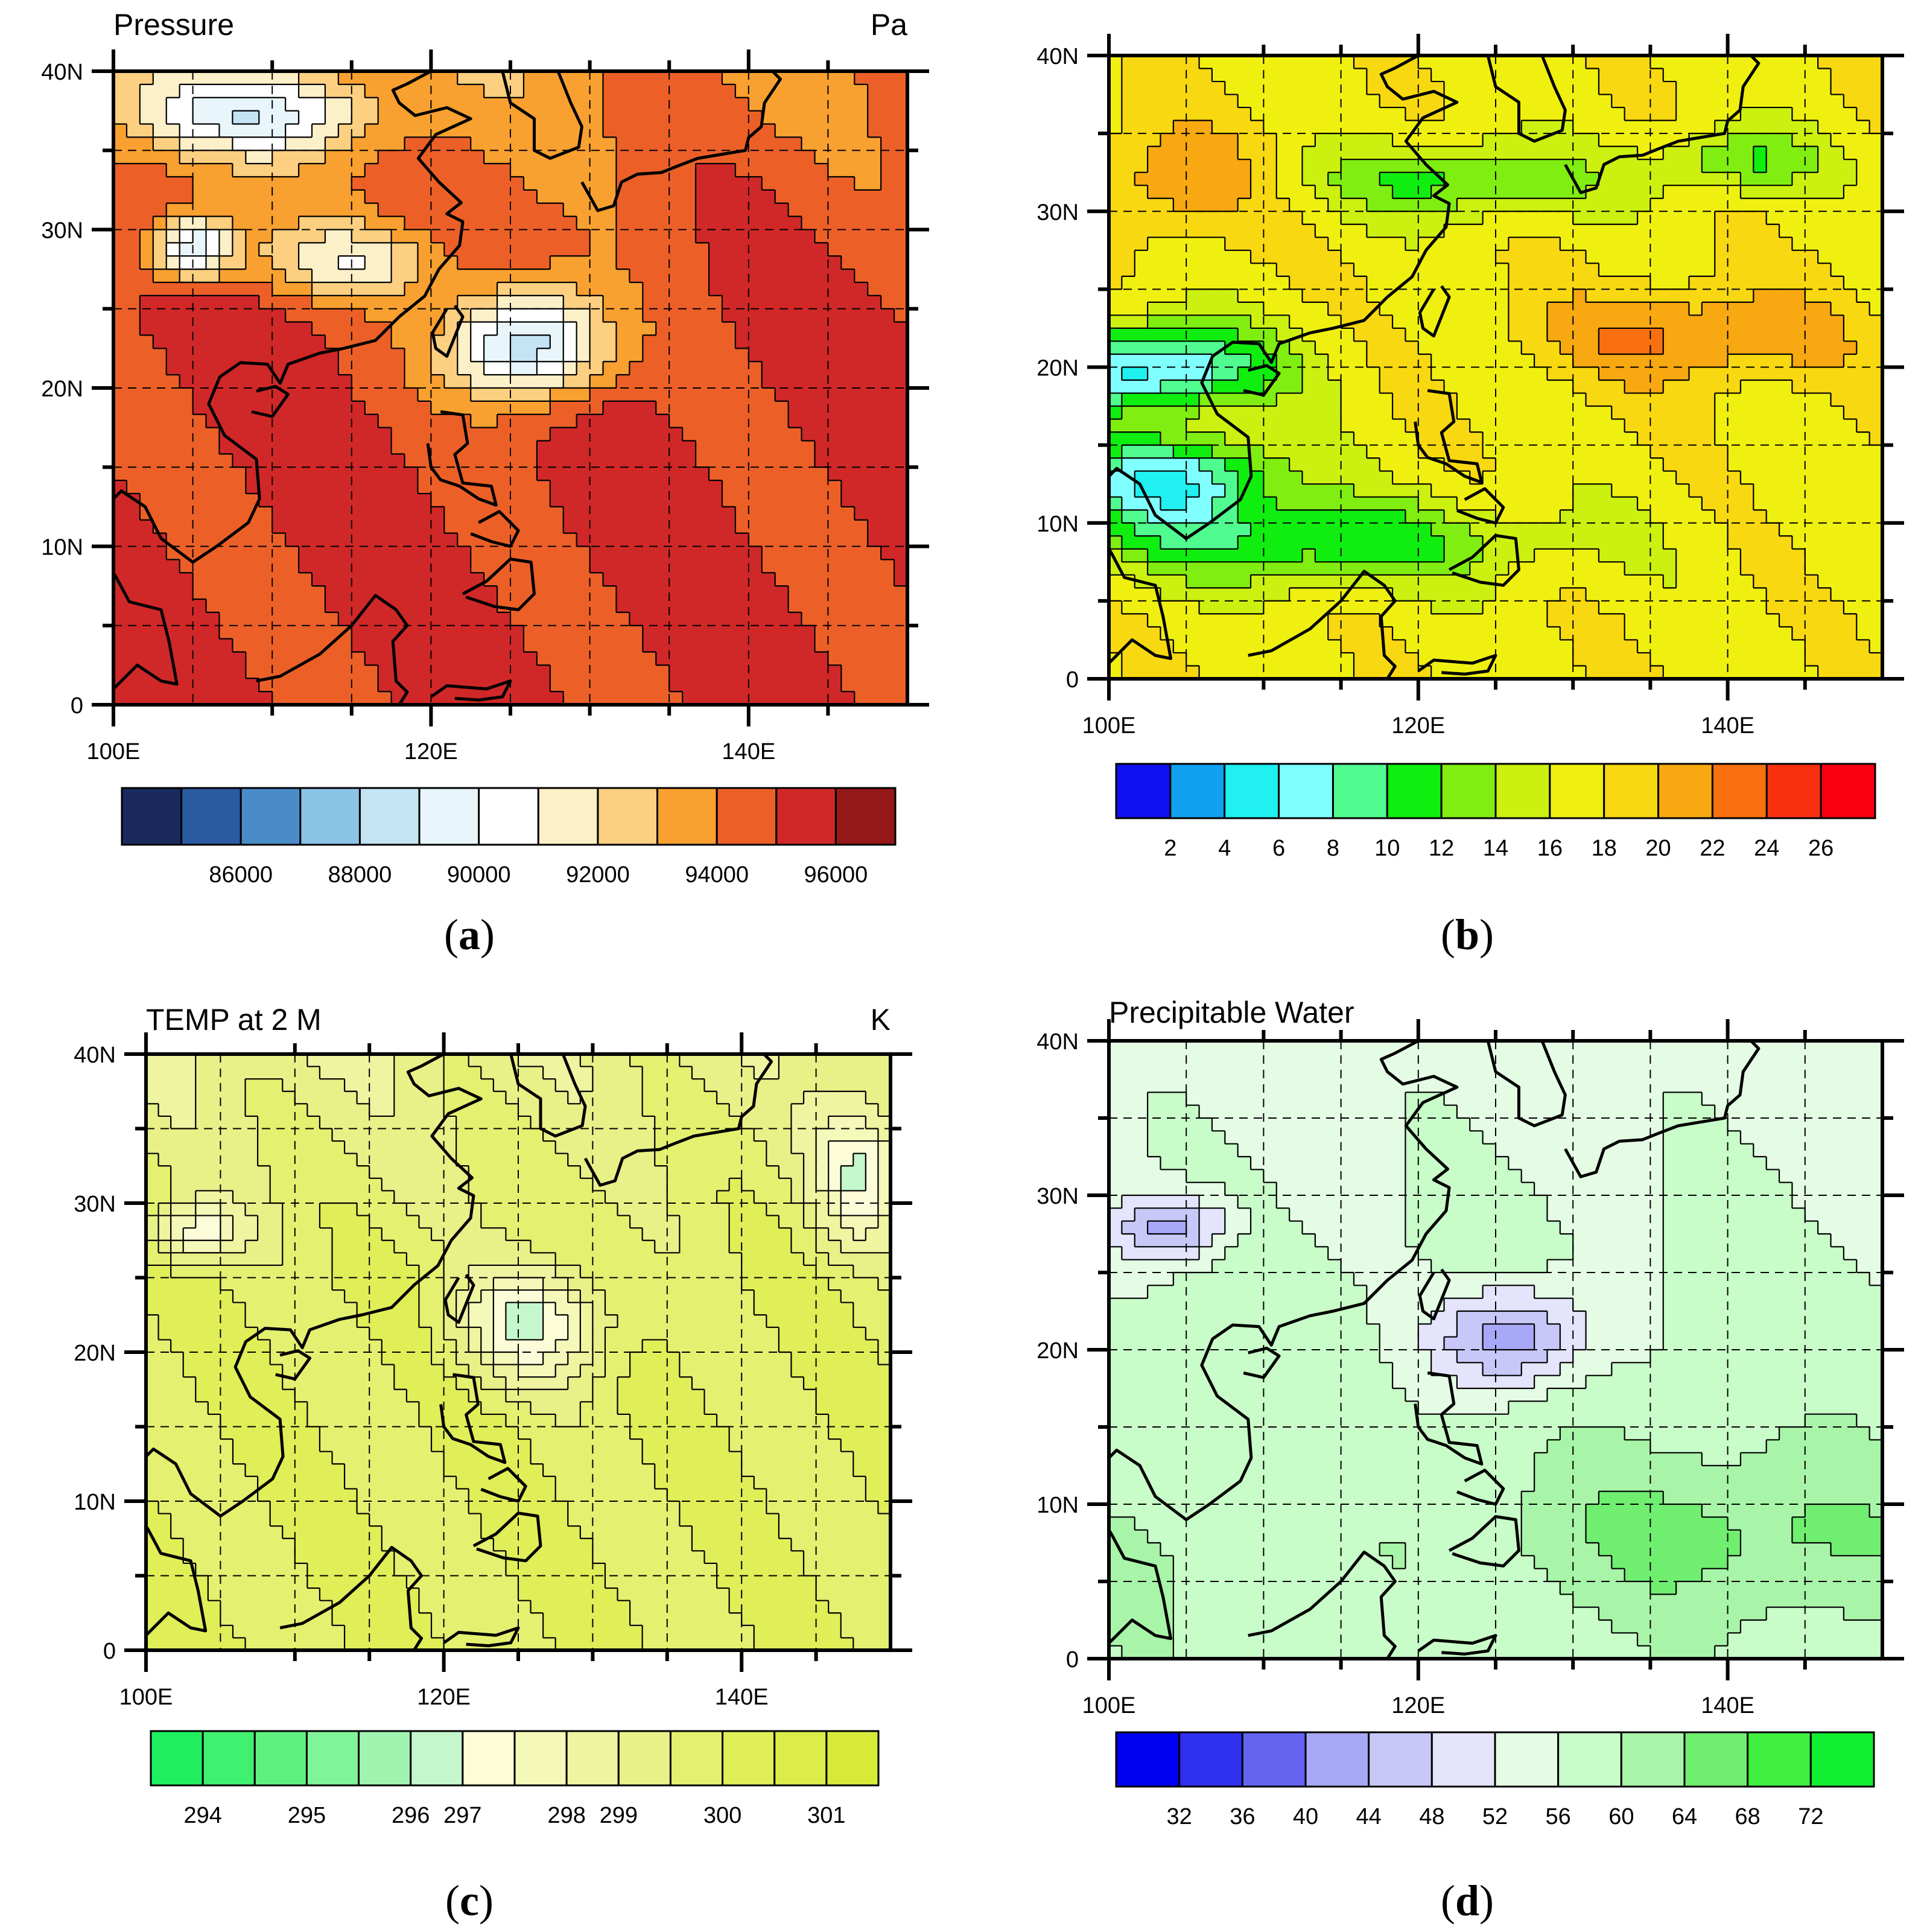 This screenshot has width=1924, height=1932. I want to click on colorbar-label: 6, so click(1278, 848).